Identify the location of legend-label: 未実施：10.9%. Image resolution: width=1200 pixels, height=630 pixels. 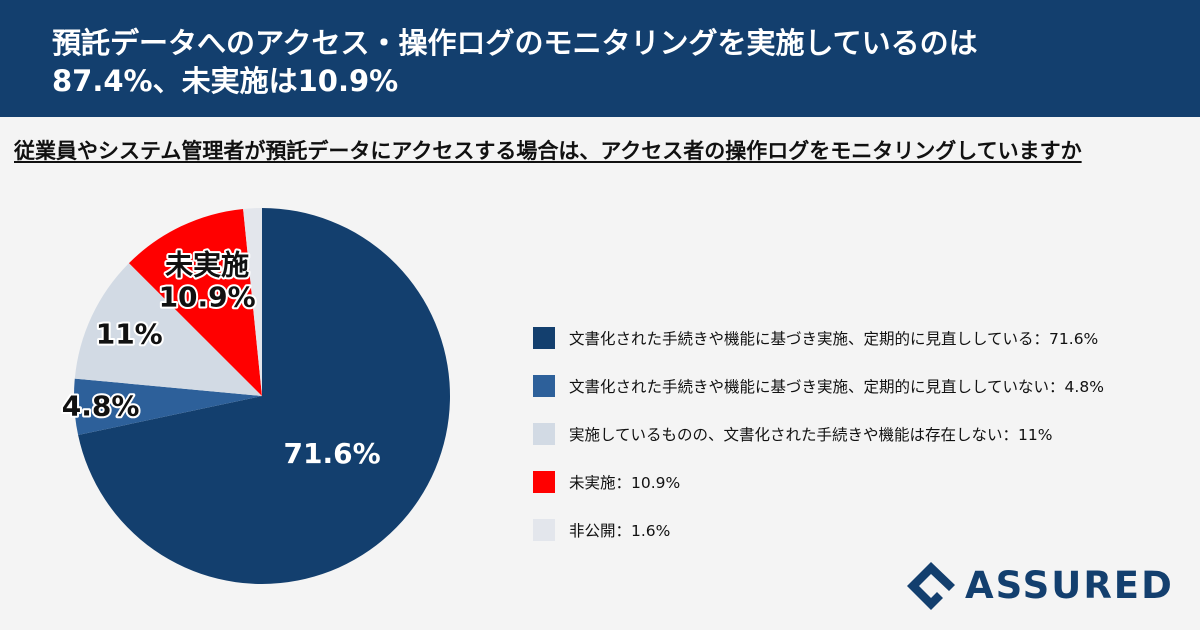
(625, 483).